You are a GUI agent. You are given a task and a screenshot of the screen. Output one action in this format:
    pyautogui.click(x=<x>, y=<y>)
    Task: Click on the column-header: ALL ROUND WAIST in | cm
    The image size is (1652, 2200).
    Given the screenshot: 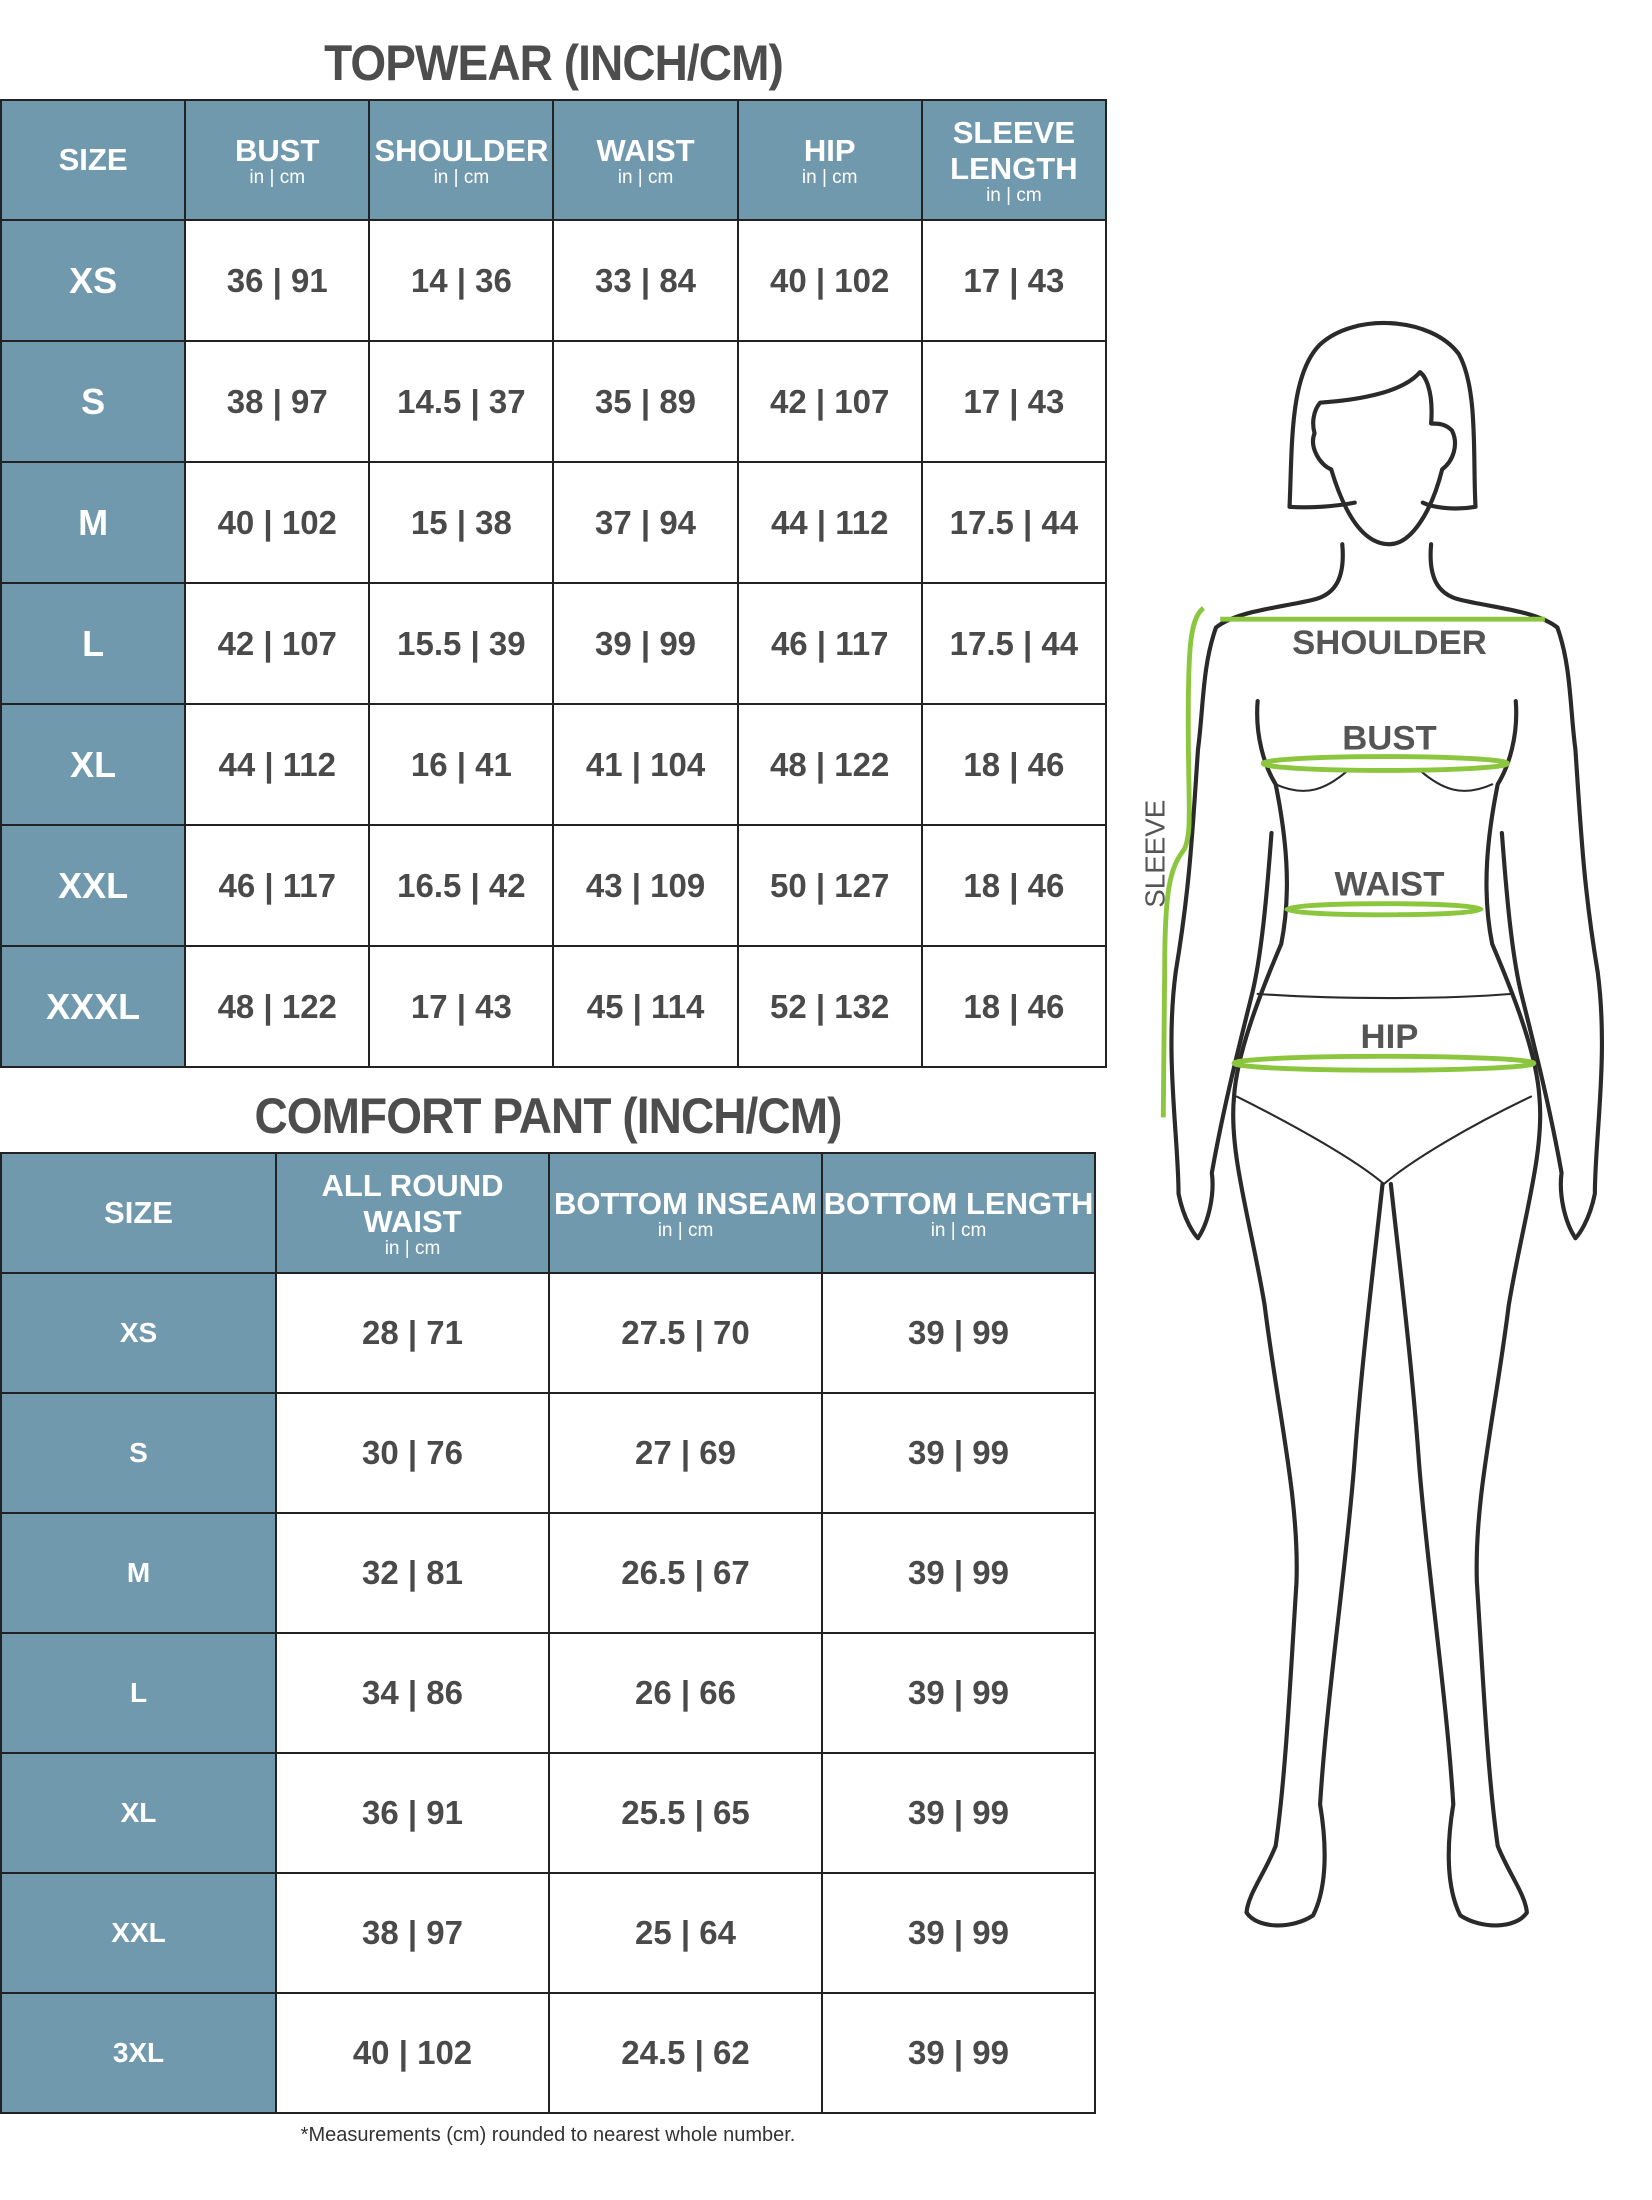 What is the action you would take?
    pyautogui.click(x=412, y=1213)
    